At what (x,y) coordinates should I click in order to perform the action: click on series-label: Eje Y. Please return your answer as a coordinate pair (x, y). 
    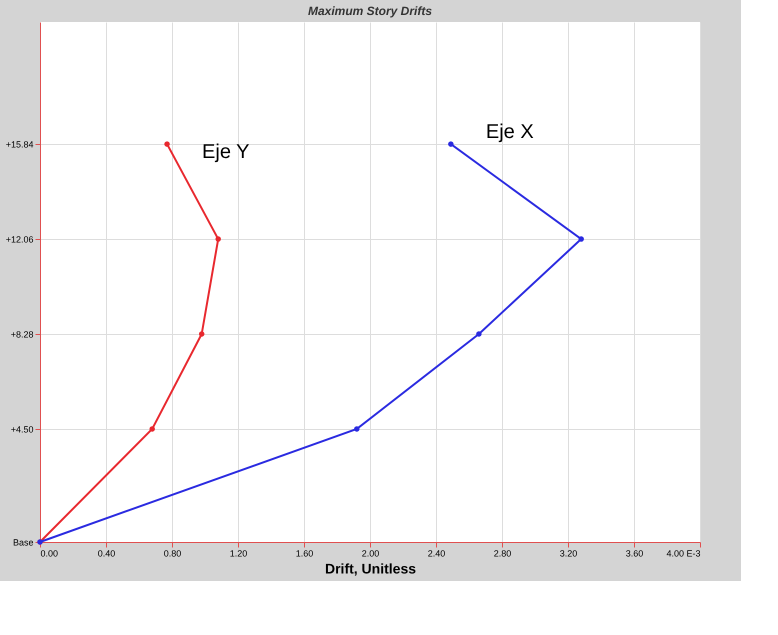
    Looking at the image, I should click on (226, 152).